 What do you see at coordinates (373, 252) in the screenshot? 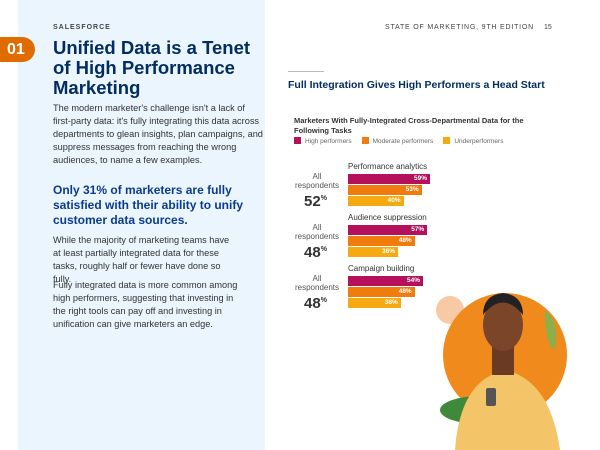
I see `bar: 36%` at bounding box center [373, 252].